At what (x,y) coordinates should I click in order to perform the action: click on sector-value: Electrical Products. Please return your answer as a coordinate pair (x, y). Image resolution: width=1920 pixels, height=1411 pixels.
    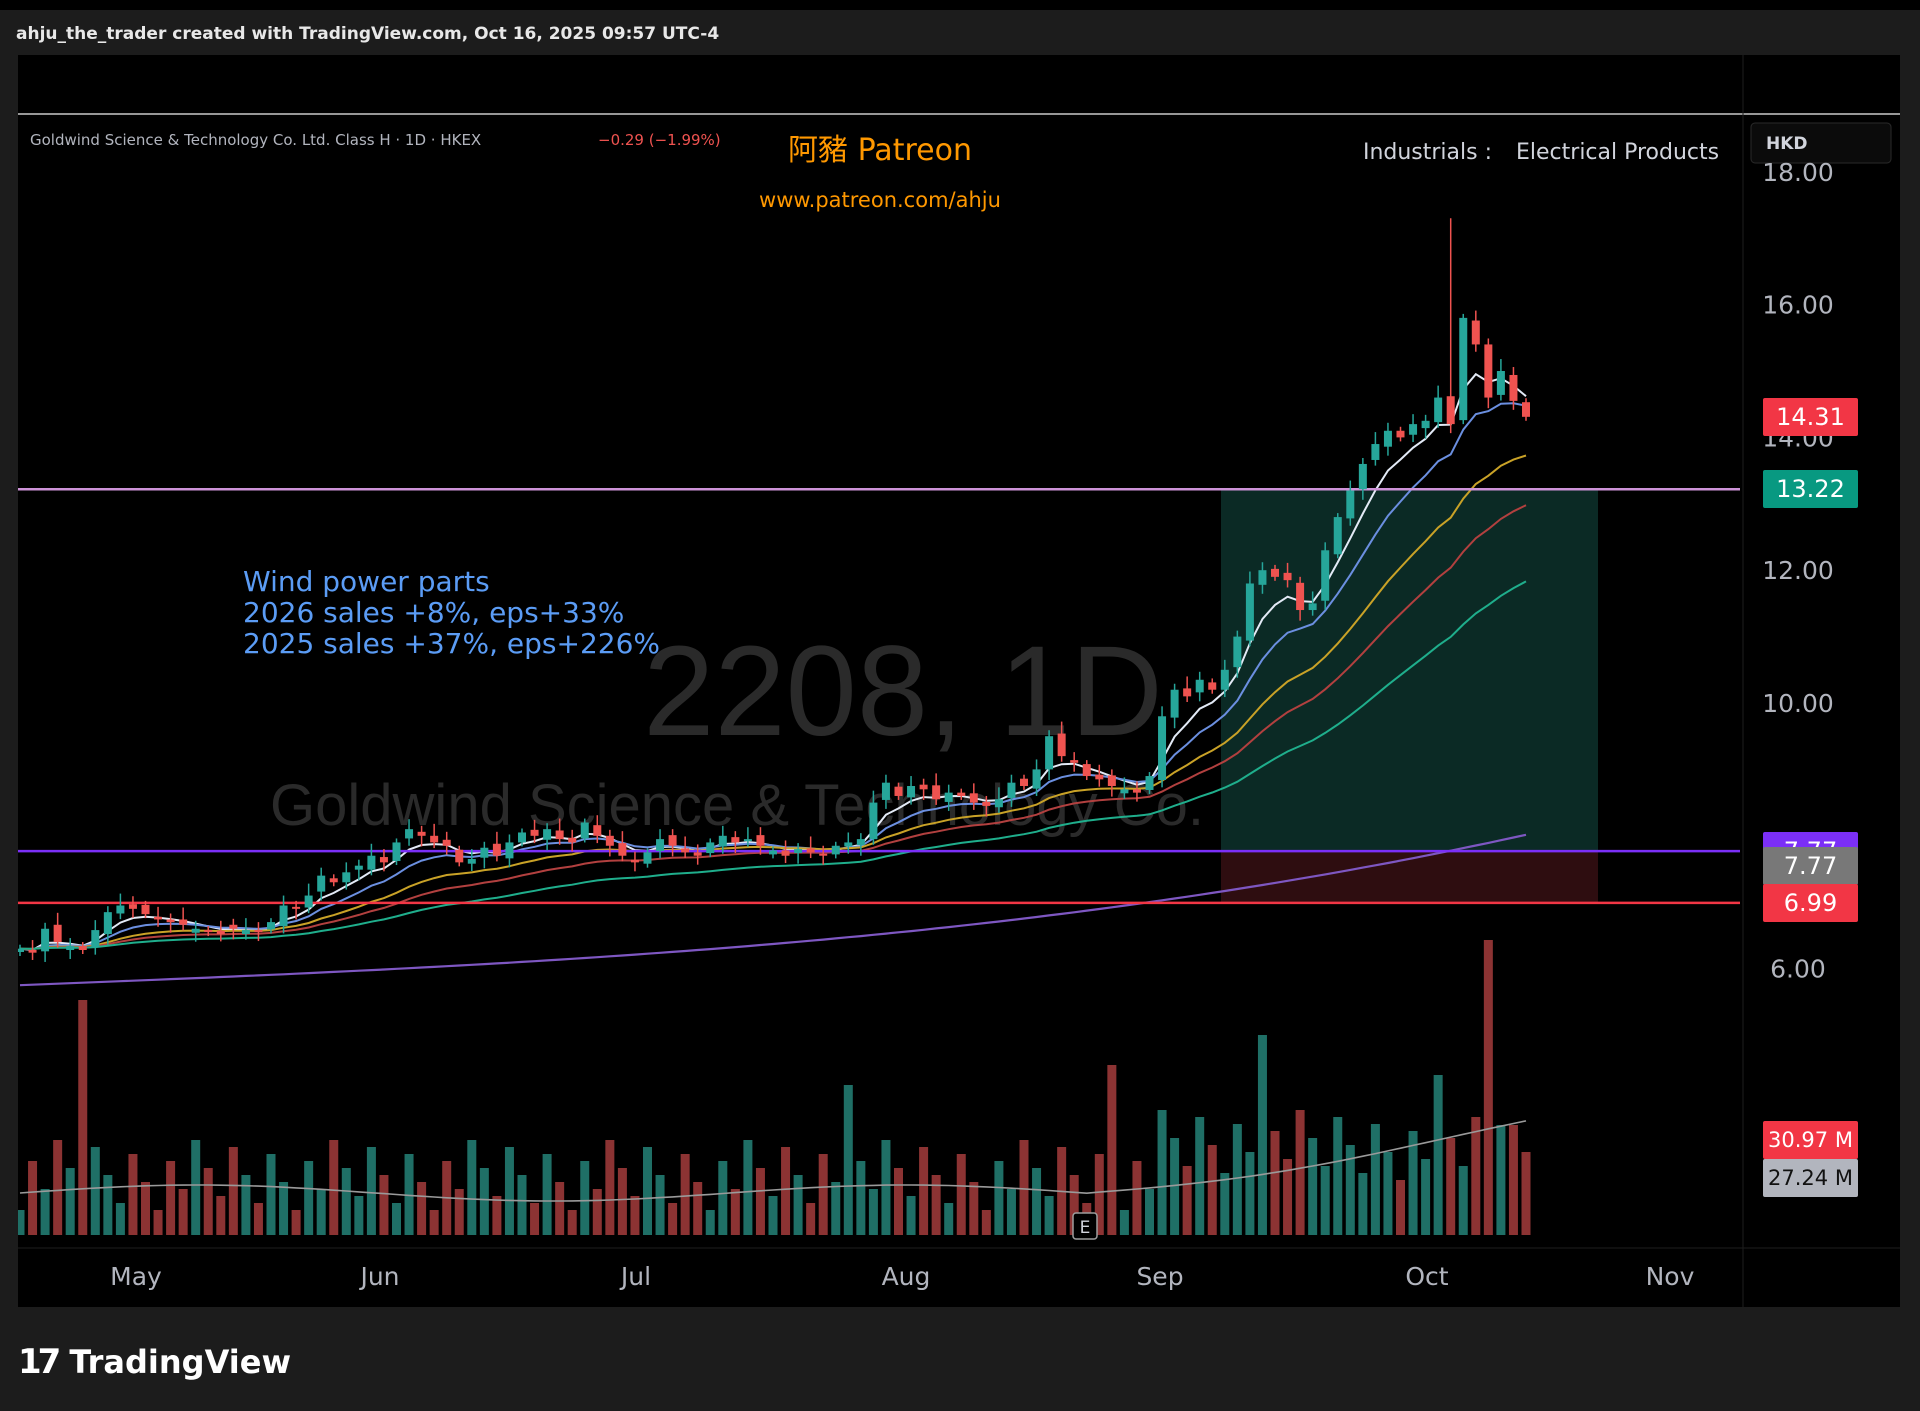
    Looking at the image, I should click on (1617, 152).